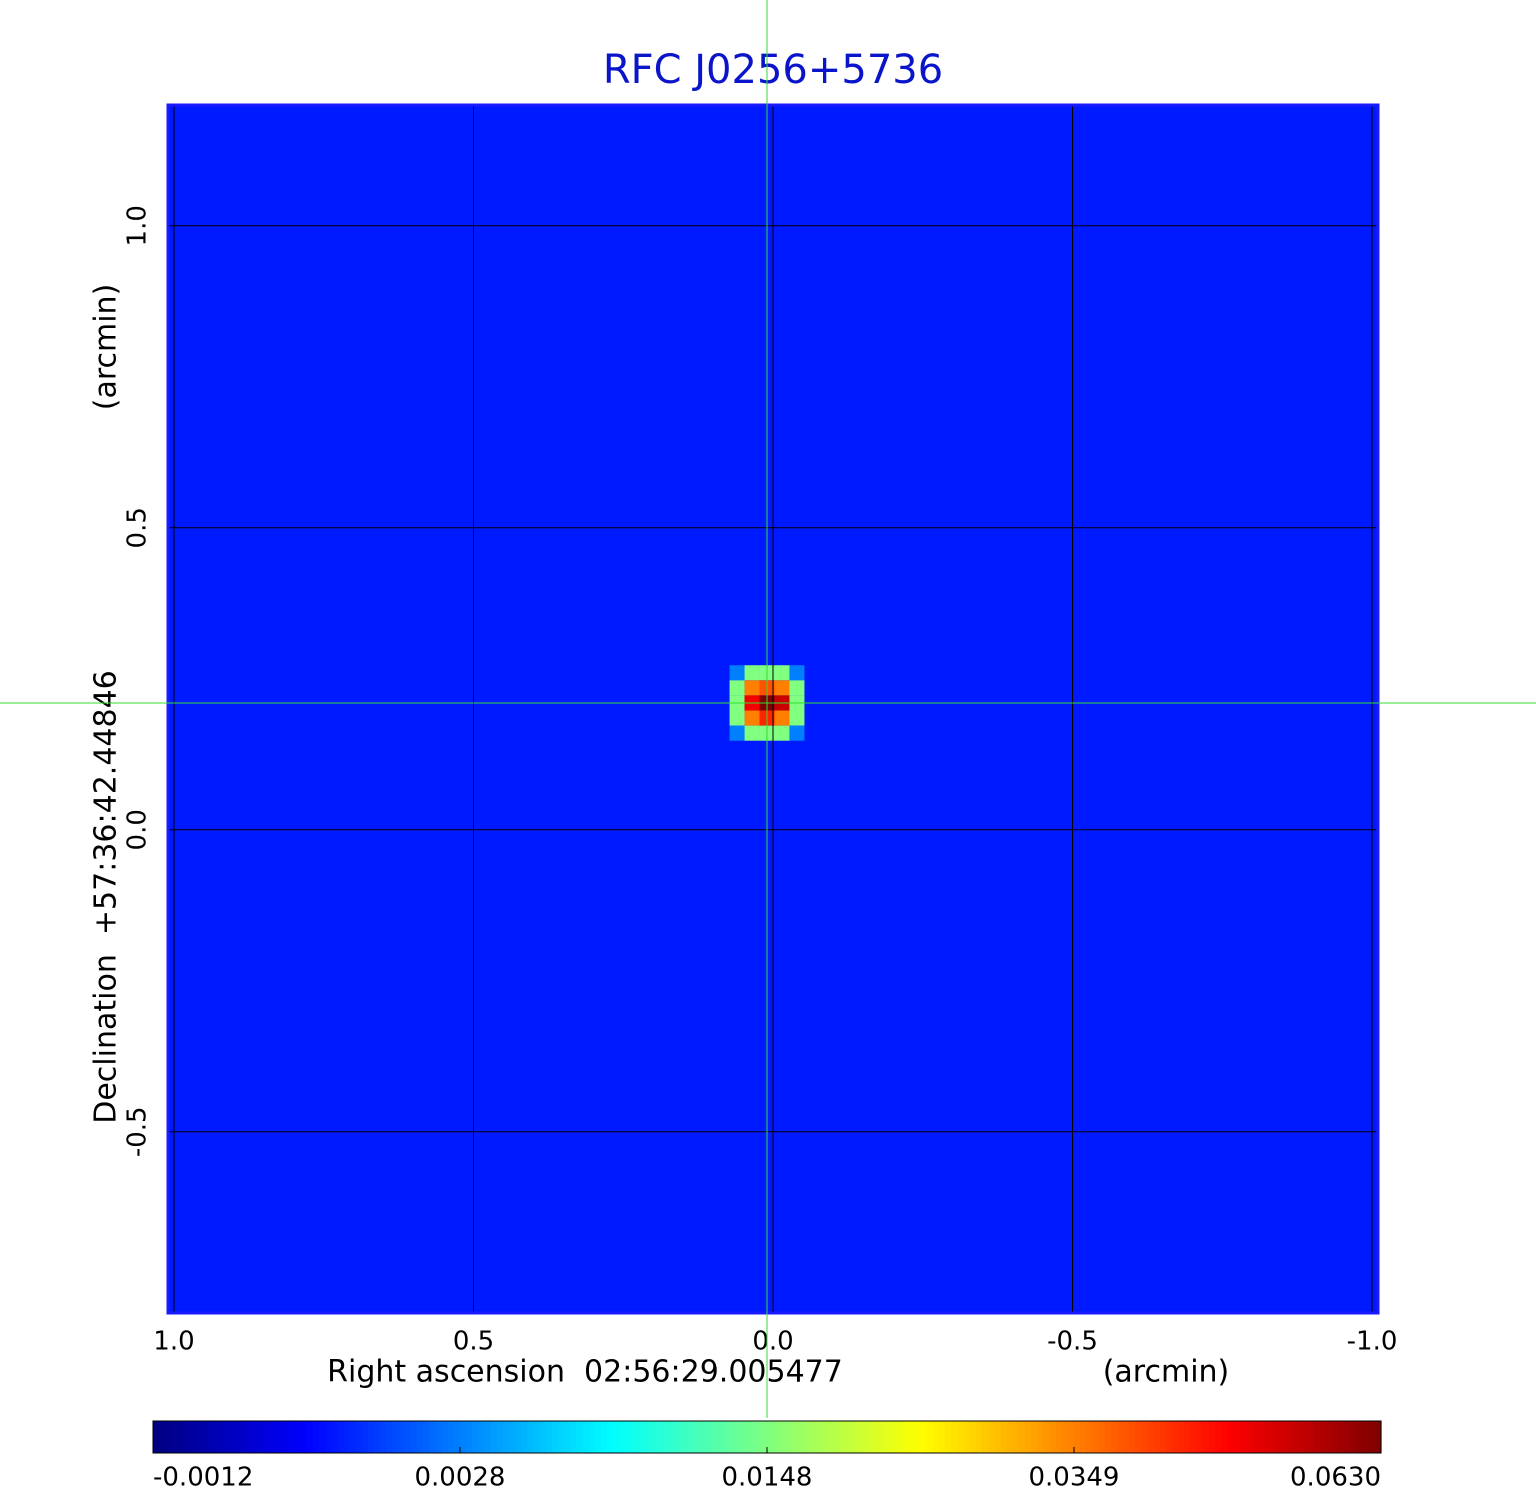 This screenshot has width=1536, height=1511. I want to click on y-tick-label: 0.5, so click(138, 527).